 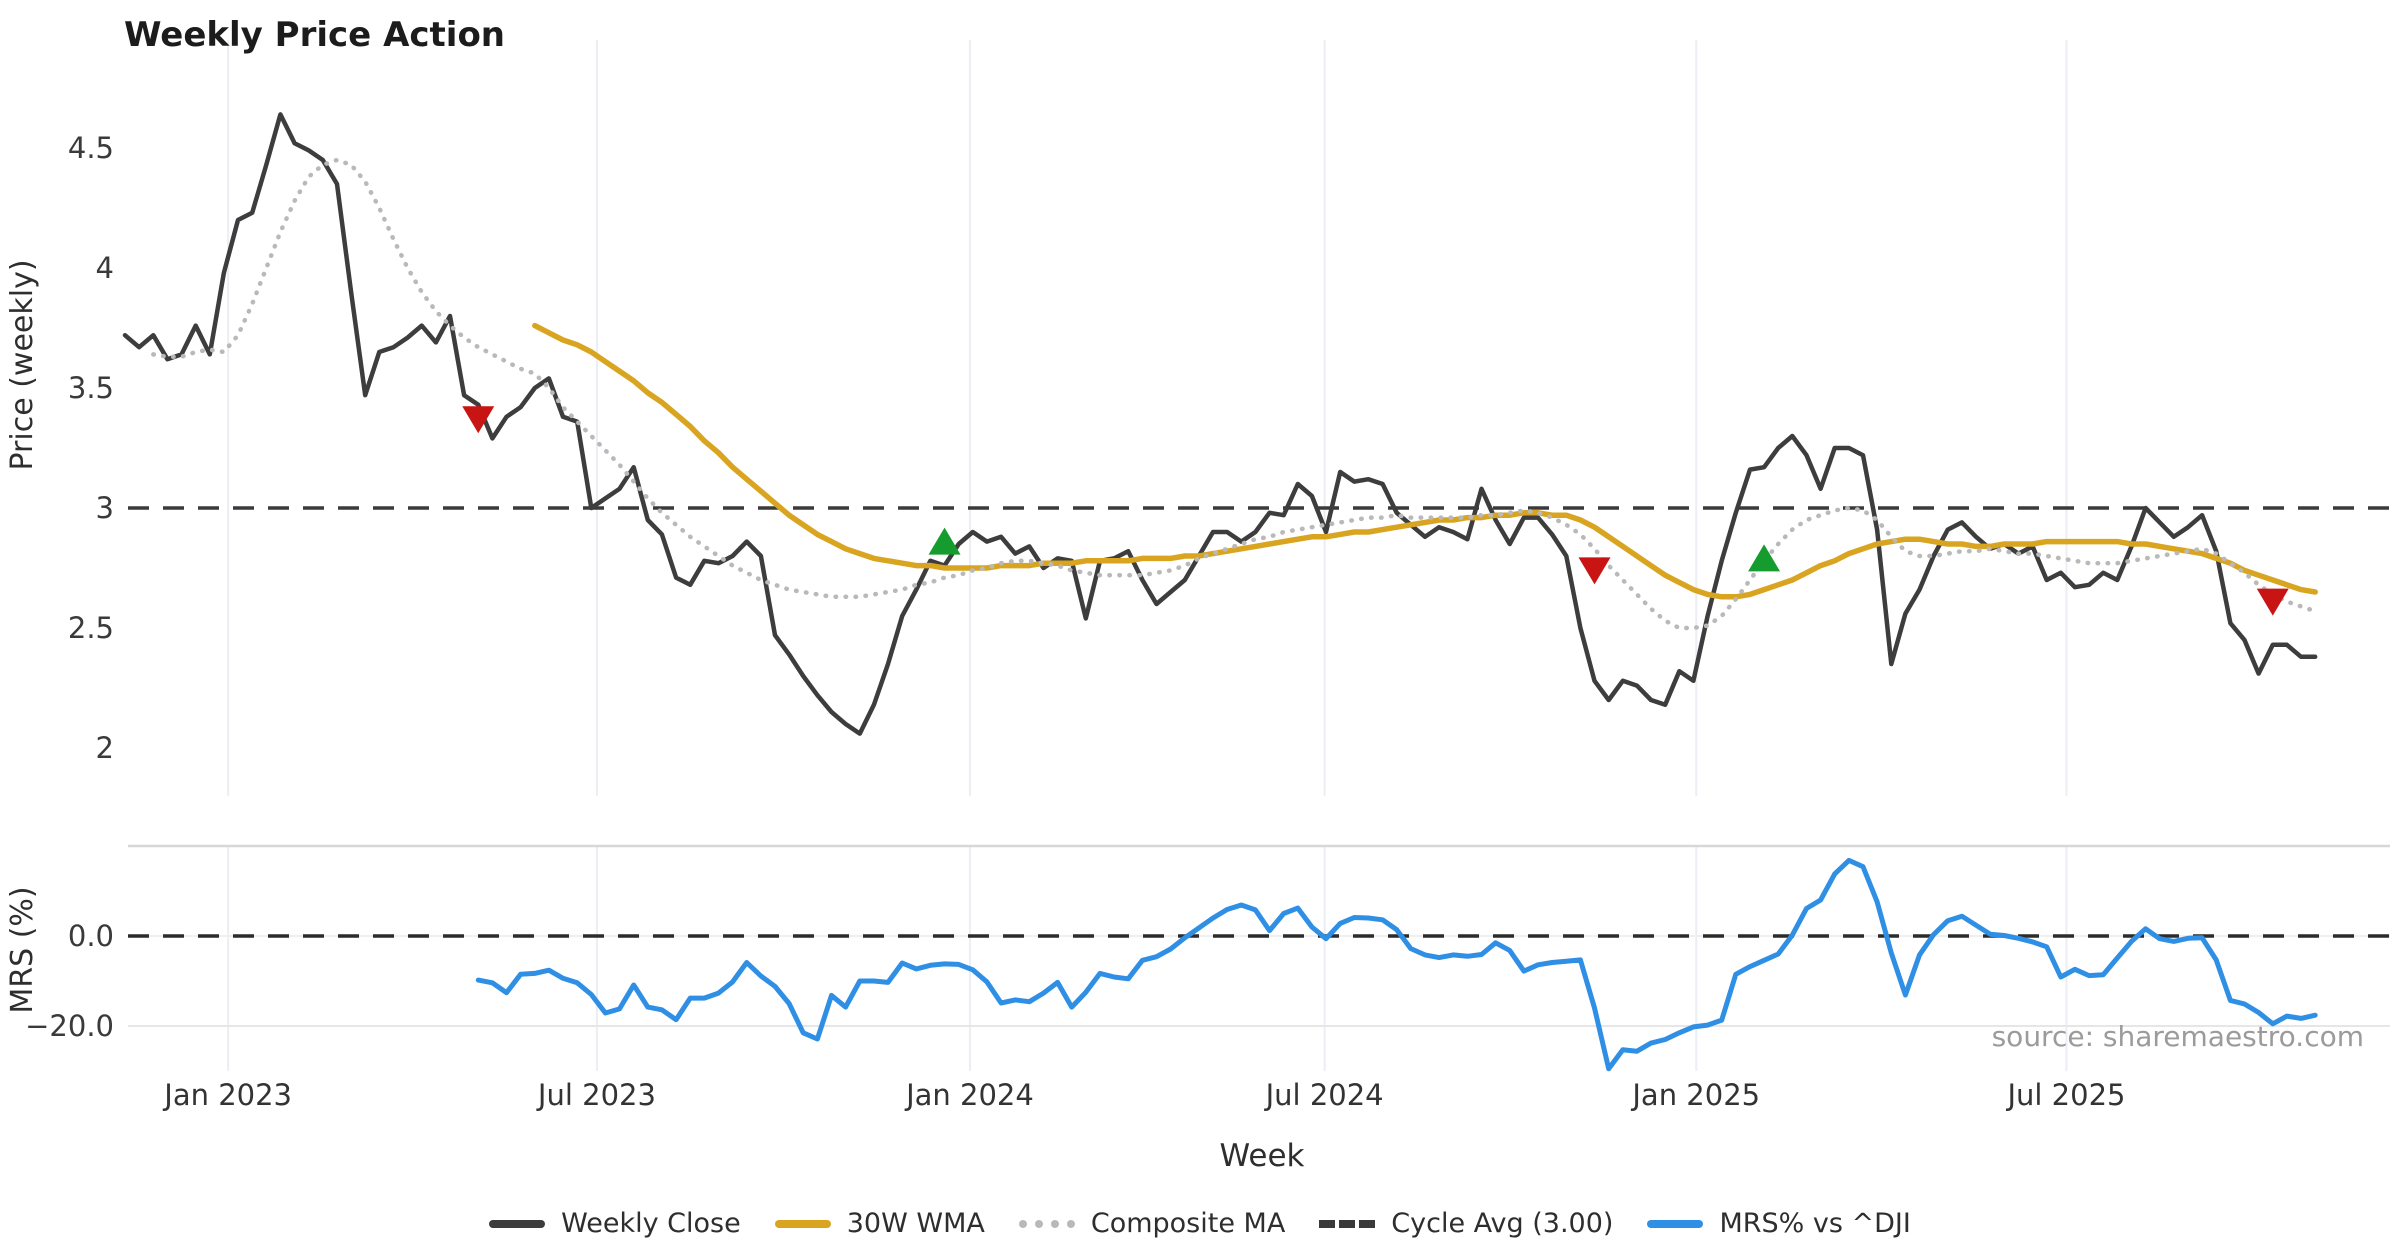 I want to click on price-tick-label: 4, so click(x=105, y=268).